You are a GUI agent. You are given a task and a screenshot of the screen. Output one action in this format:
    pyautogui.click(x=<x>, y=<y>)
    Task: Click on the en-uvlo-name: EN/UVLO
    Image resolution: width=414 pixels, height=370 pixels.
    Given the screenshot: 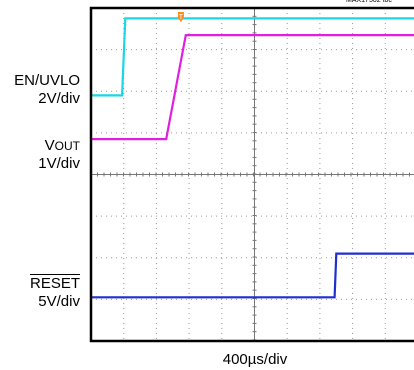 What is the action you would take?
    pyautogui.click(x=47, y=80)
    